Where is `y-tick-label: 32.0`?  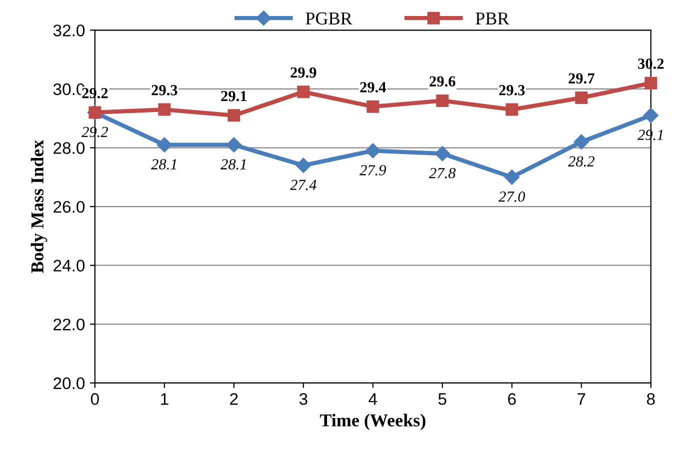
y-tick-label: 32.0 is located at coordinates (69, 30).